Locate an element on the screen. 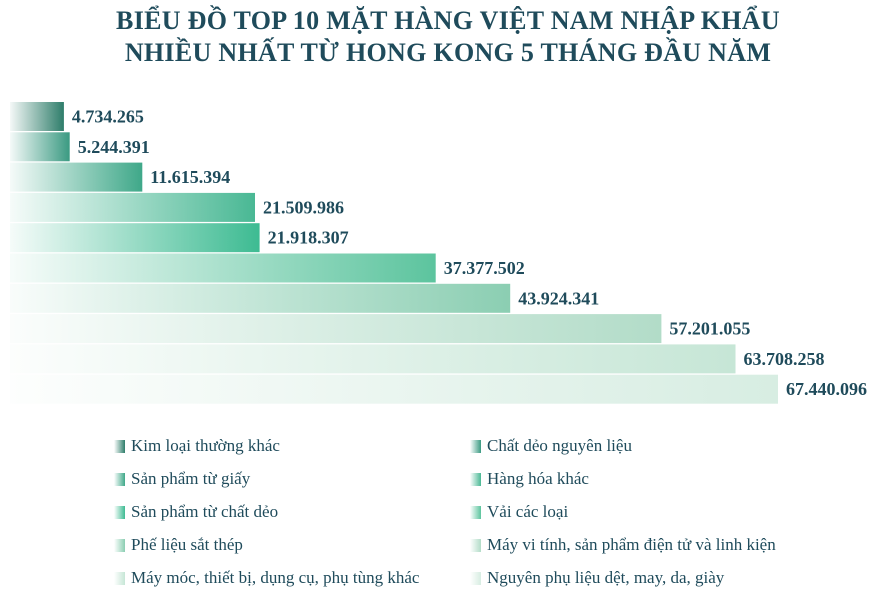 The height and width of the screenshot is (592, 896). value-label-8: 57.201.055 is located at coordinates (709, 329).